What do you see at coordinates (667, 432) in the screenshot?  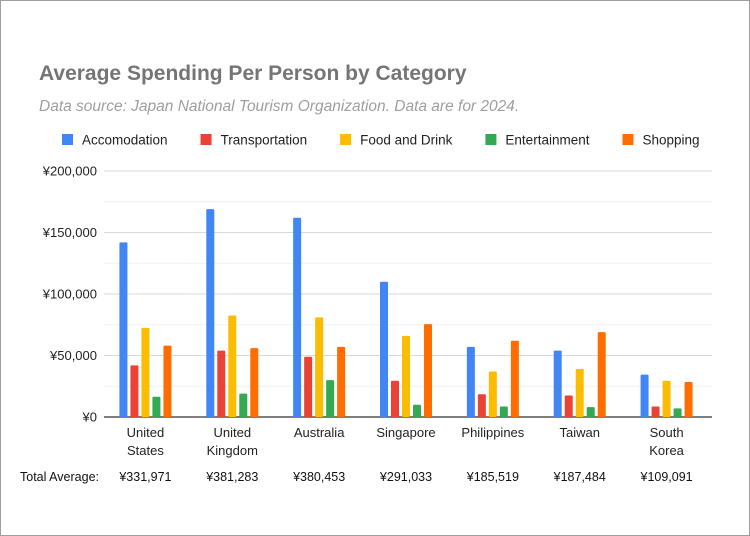 I see `x-tick-label: South` at bounding box center [667, 432].